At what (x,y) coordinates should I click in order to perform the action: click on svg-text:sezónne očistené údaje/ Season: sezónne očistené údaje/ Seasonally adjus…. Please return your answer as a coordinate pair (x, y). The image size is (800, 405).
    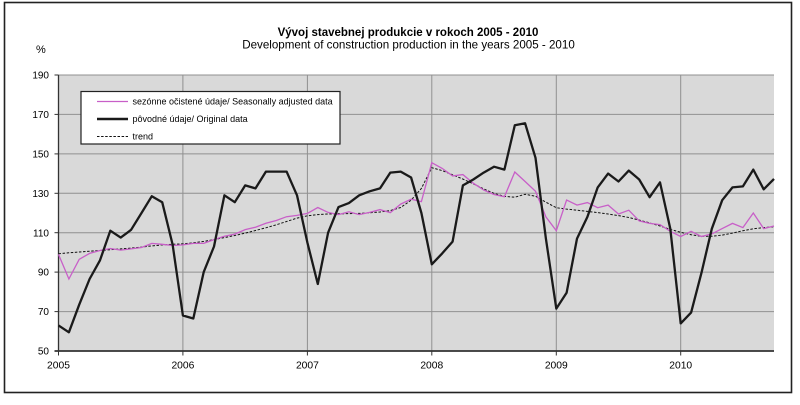
    Looking at the image, I should click on (233, 102).